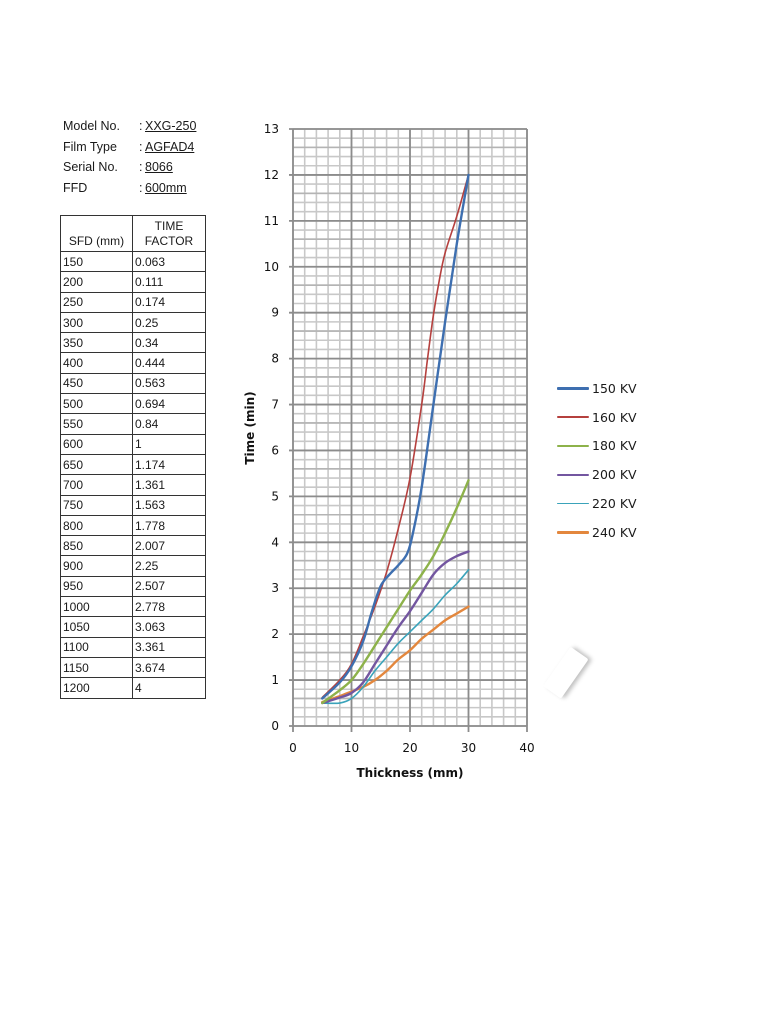  I want to click on x-tick-label: 40, so click(526, 748).